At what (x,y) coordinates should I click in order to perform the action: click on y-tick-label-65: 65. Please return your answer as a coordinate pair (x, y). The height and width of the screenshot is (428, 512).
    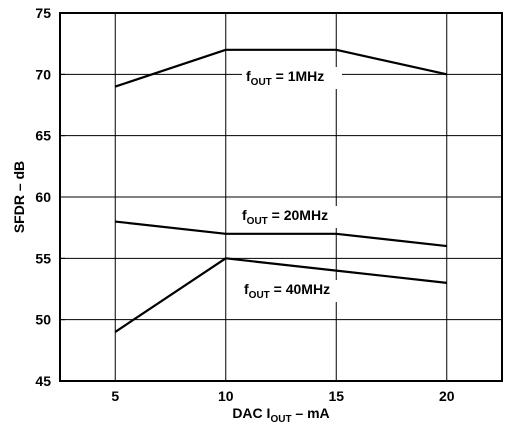
    Looking at the image, I should click on (43, 136).